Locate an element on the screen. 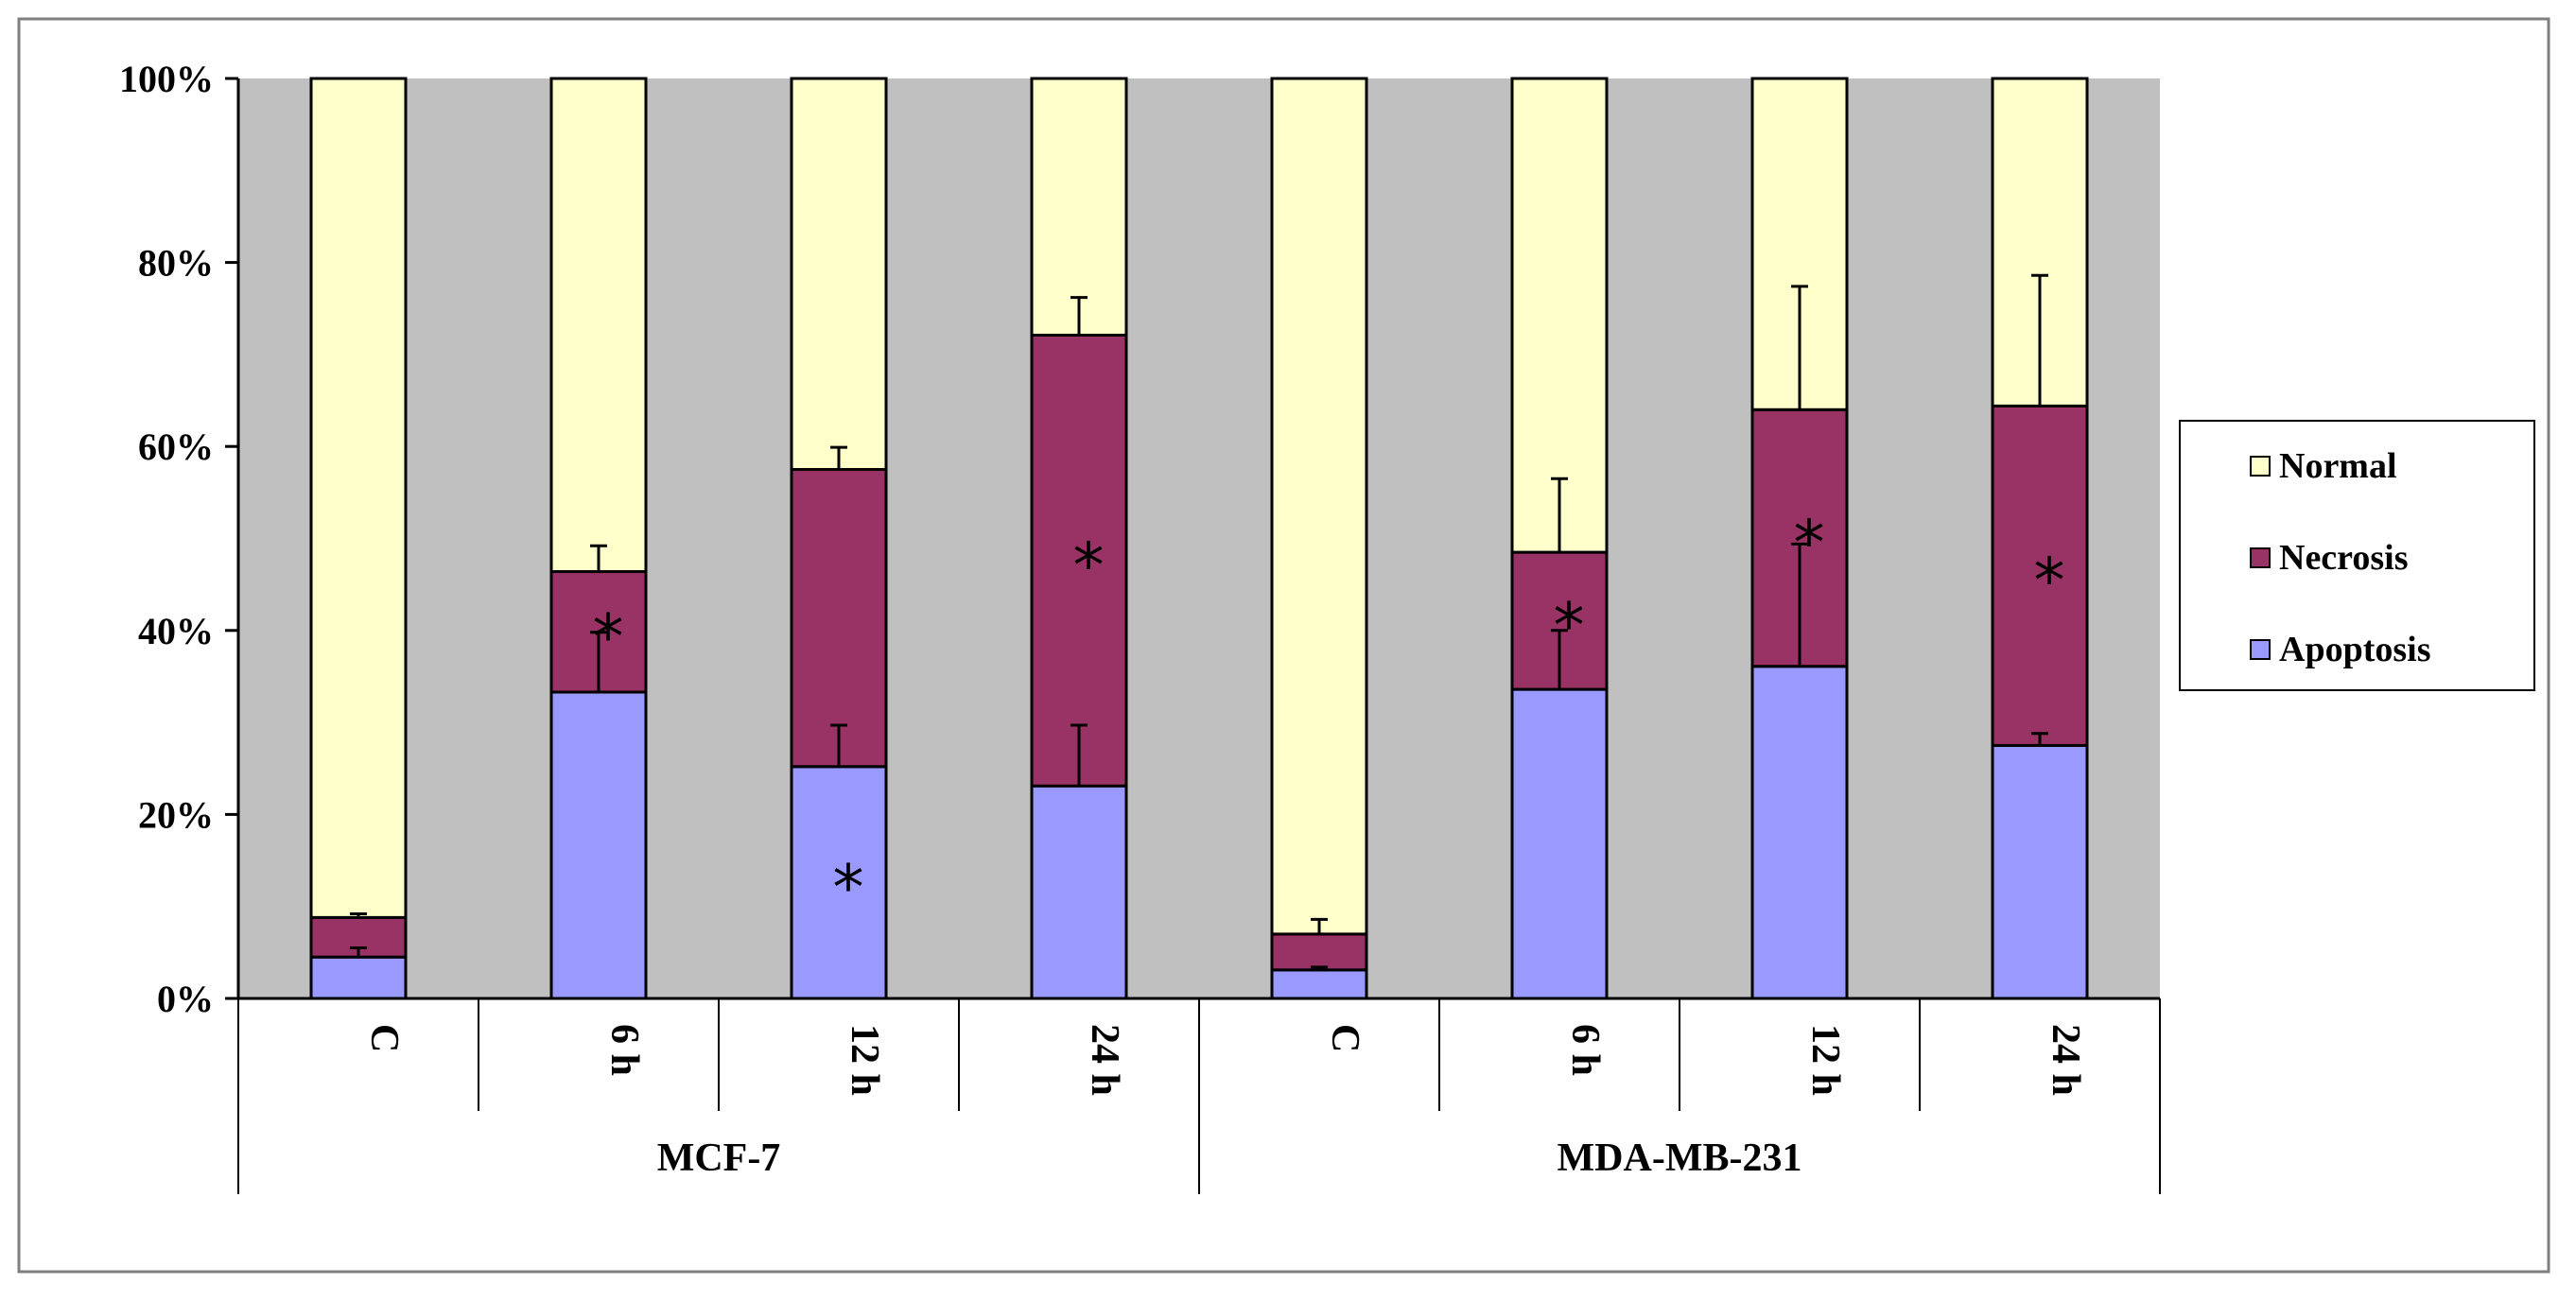  y-tick-label: 60% is located at coordinates (176, 446).